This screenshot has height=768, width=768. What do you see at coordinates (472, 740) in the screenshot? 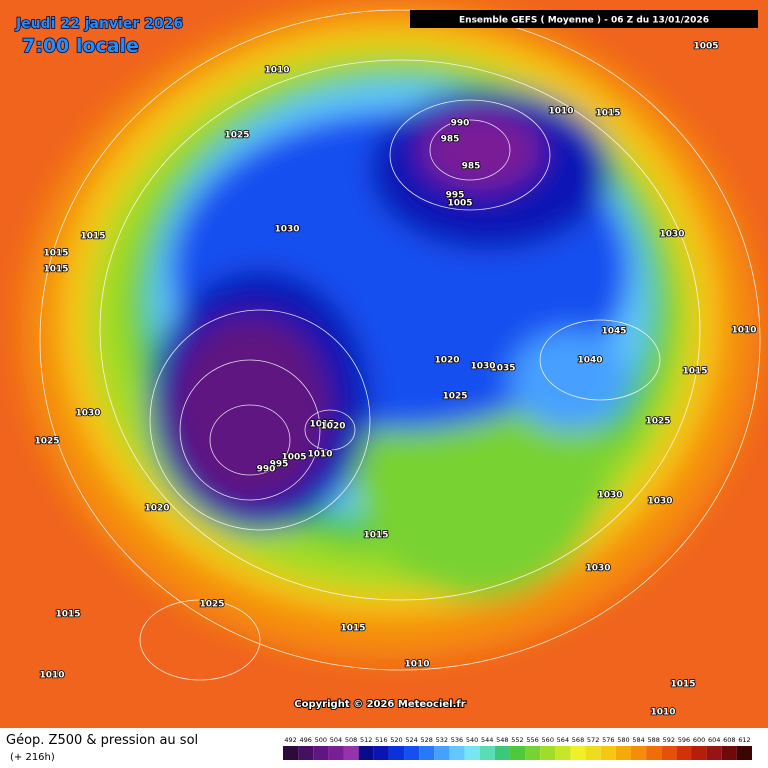
I see `scale-label: 540` at bounding box center [472, 740].